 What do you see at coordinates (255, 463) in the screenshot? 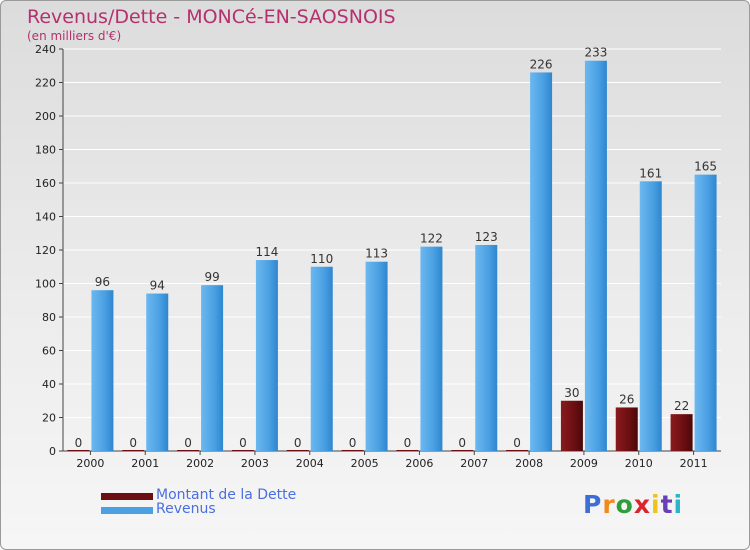
I see `x-tick-label: 2003` at bounding box center [255, 463].